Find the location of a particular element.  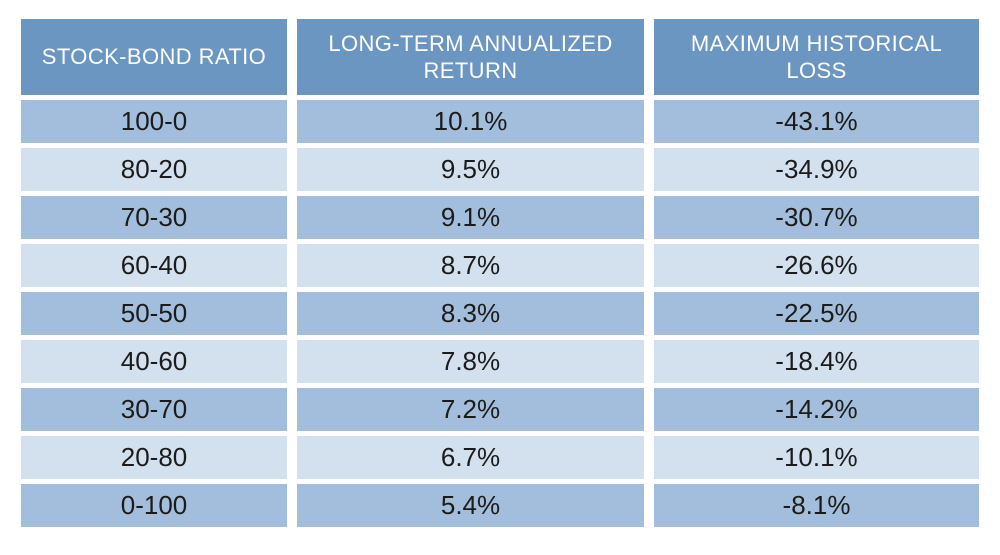

table-cell-r4-c0: 50-50 is located at coordinates (154, 313).